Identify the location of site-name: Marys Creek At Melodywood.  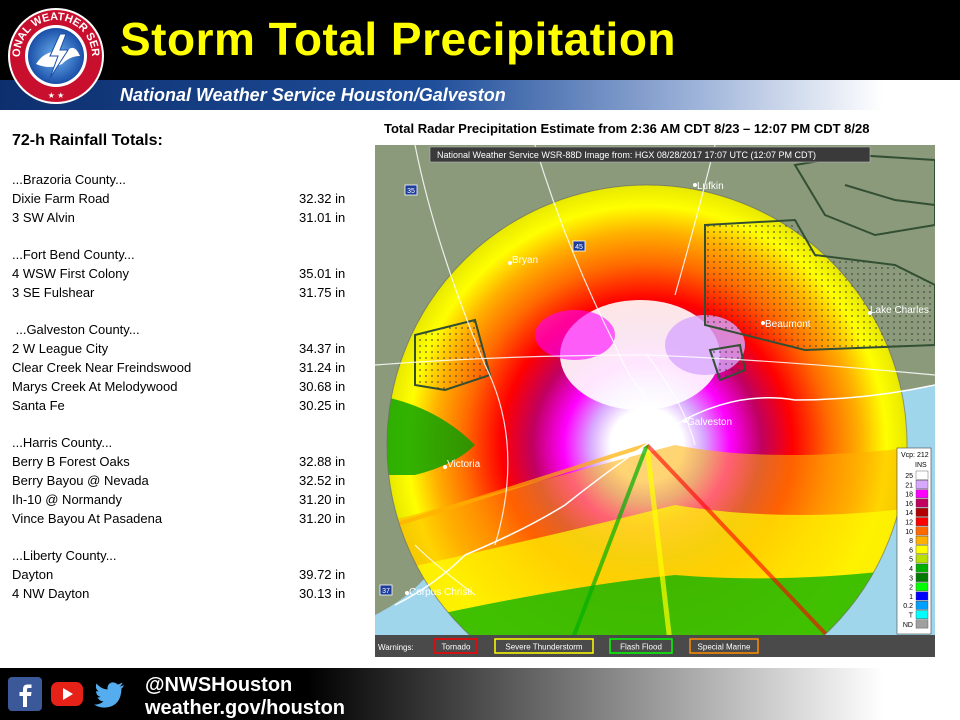
(95, 386).